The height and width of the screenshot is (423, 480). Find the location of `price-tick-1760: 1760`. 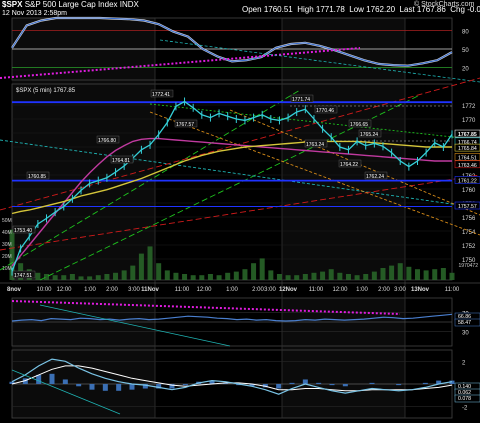

price-tick-1760: 1760 is located at coordinates (469, 191).